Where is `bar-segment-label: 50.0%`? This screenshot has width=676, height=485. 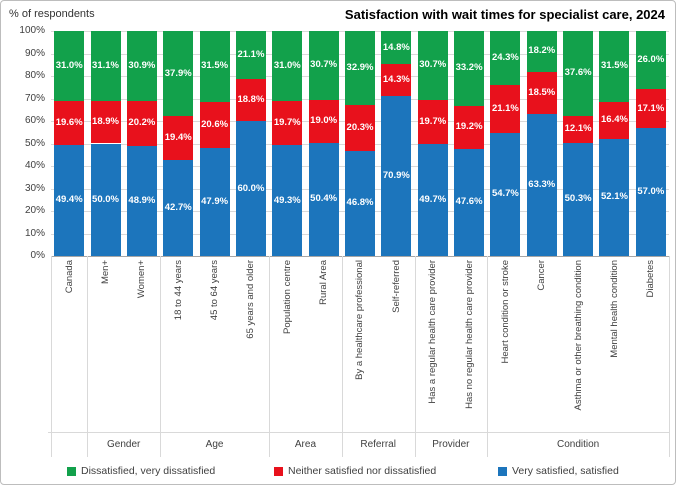 bar-segment-label: 50.0% is located at coordinates (105, 199).